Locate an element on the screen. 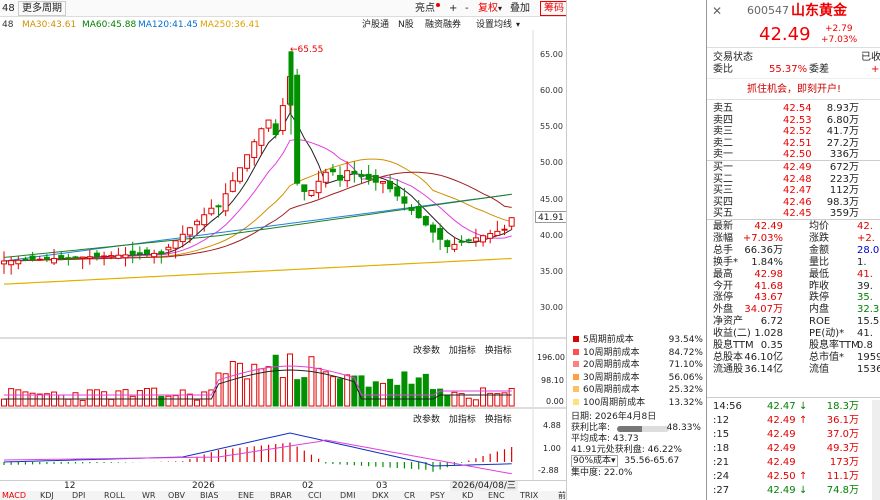  orderbook-sell-row: 卖三 42.52 41.7万 is located at coordinates (793, 132).